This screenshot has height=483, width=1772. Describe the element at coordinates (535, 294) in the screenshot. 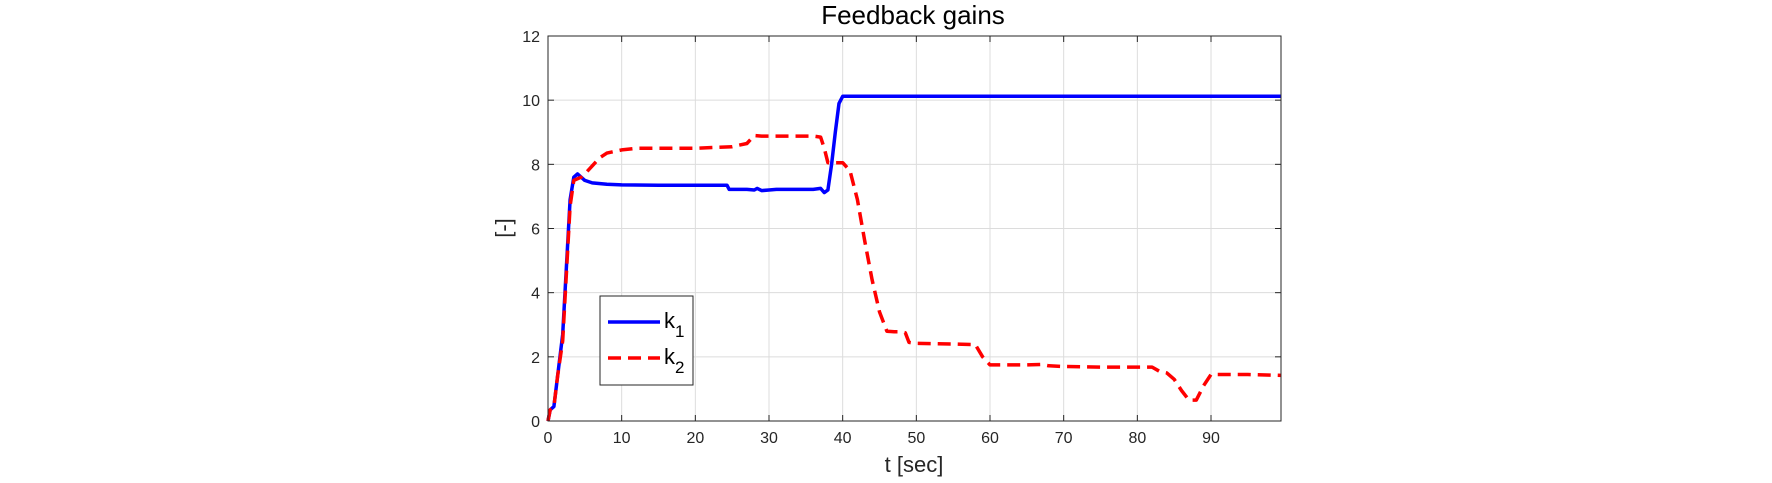

I see `y-tick-label: 4` at that location.